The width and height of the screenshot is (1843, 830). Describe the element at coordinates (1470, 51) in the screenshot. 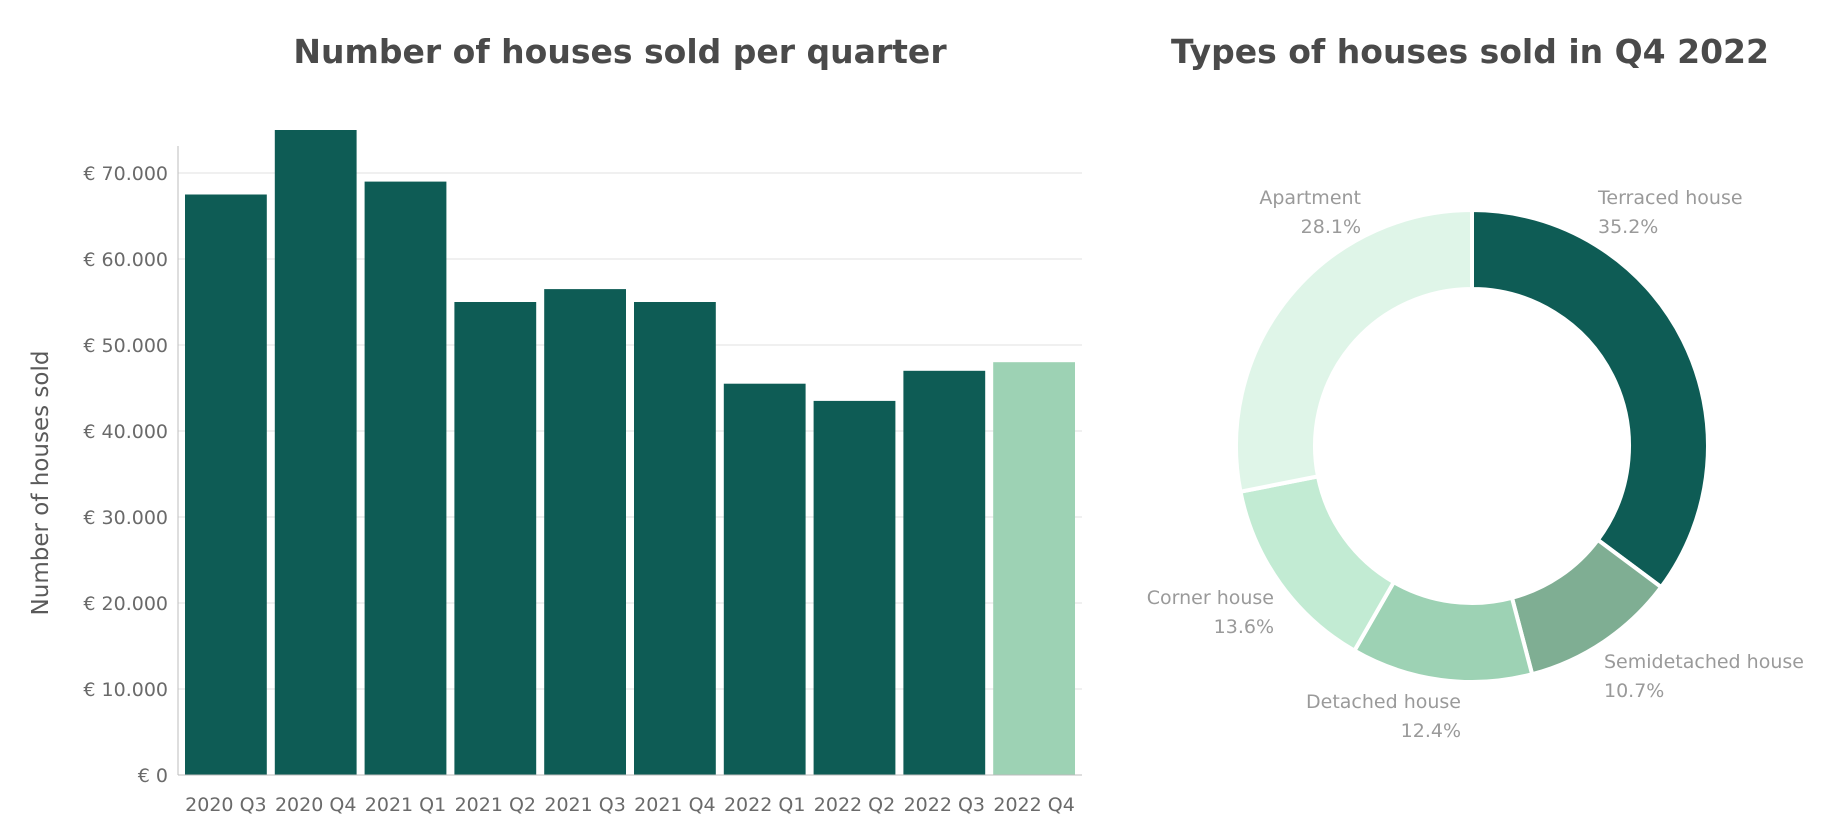

I see `donut-chart-title: Types of houses sold in Q4 2022` at that location.